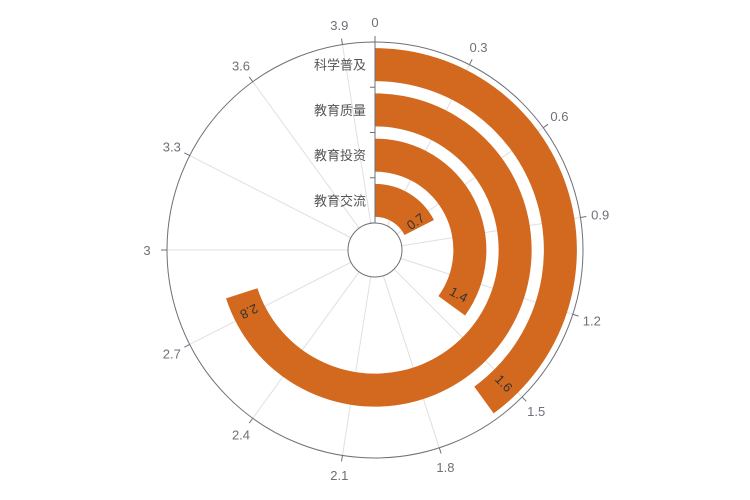  What do you see at coordinates (559, 116) in the screenshot?
I see `angle-tick-label: 0.6` at bounding box center [559, 116].